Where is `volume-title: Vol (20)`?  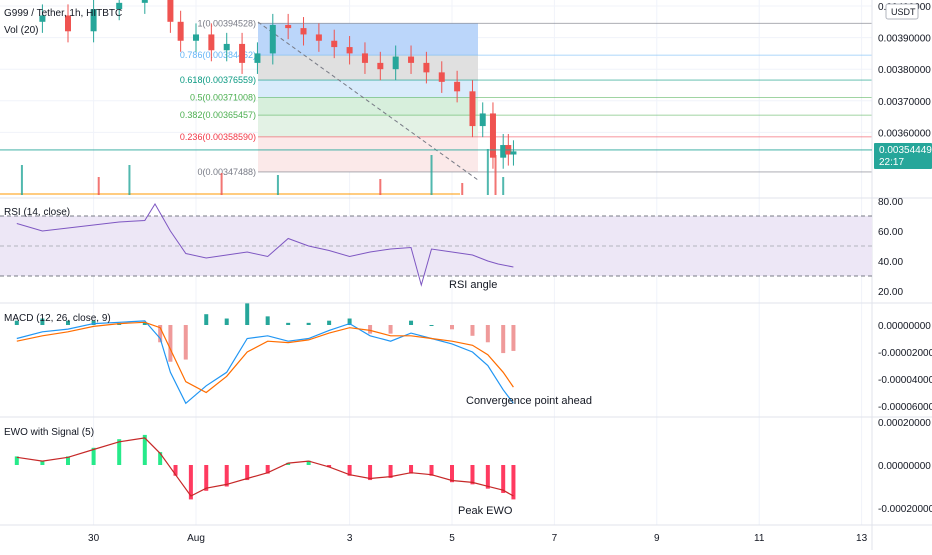 volume-title: Vol (20) is located at coordinates (21, 30).